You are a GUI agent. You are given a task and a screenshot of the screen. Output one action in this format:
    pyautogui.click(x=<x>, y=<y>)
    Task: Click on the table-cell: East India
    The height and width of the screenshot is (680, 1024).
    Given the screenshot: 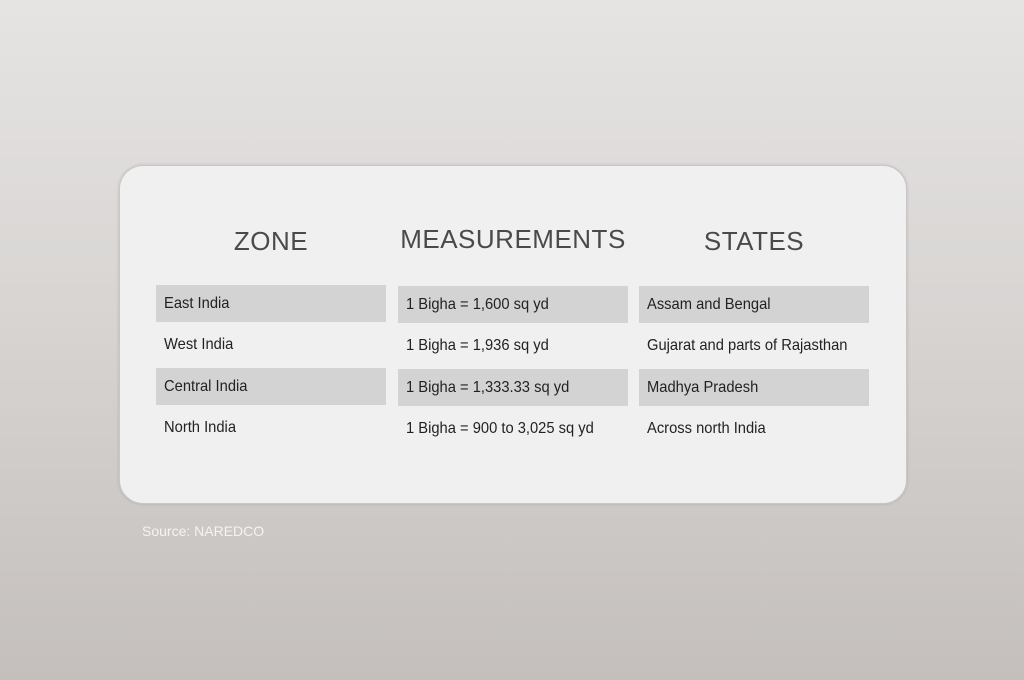 What is the action you would take?
    pyautogui.click(x=271, y=303)
    